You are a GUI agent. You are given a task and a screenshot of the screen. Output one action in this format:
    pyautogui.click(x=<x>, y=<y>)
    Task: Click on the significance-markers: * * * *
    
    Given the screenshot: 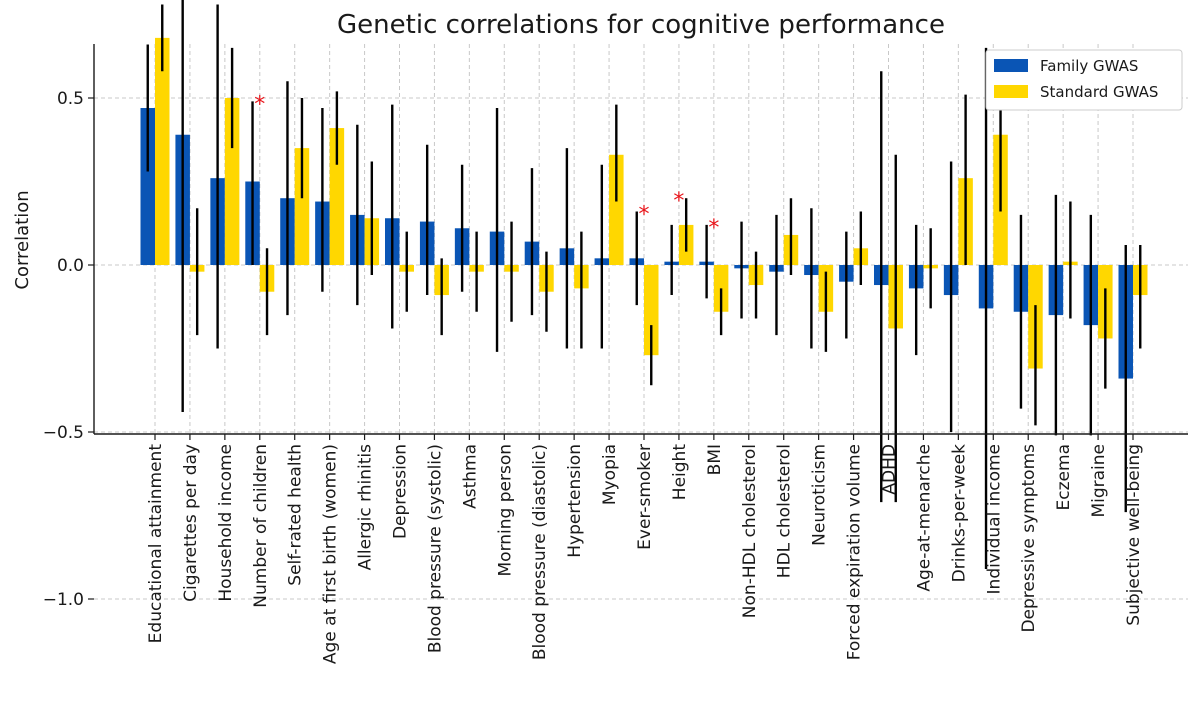 What is the action you would take?
    pyautogui.click(x=486, y=166)
    